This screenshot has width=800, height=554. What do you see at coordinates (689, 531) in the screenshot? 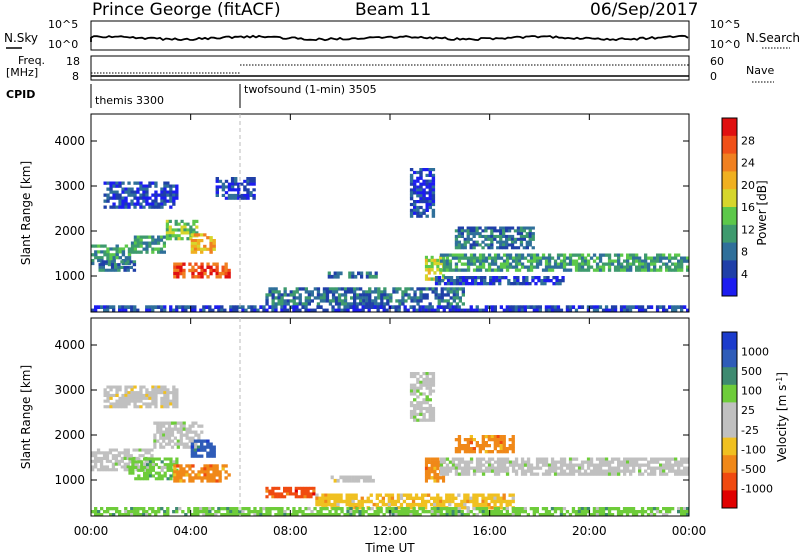
I see `xtick-label: 00:00` at bounding box center [689, 531].